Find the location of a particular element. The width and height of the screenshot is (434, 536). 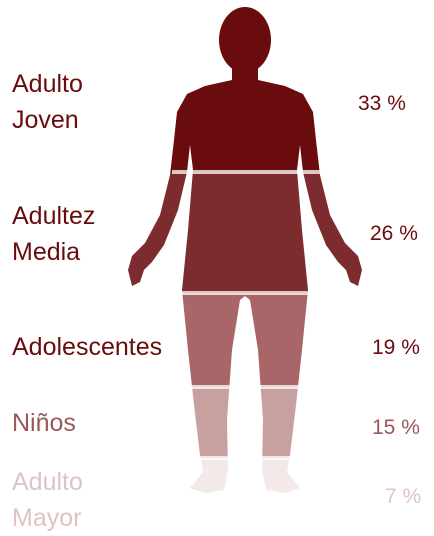

segment-label: Adulto Joven is located at coordinates (47, 102).